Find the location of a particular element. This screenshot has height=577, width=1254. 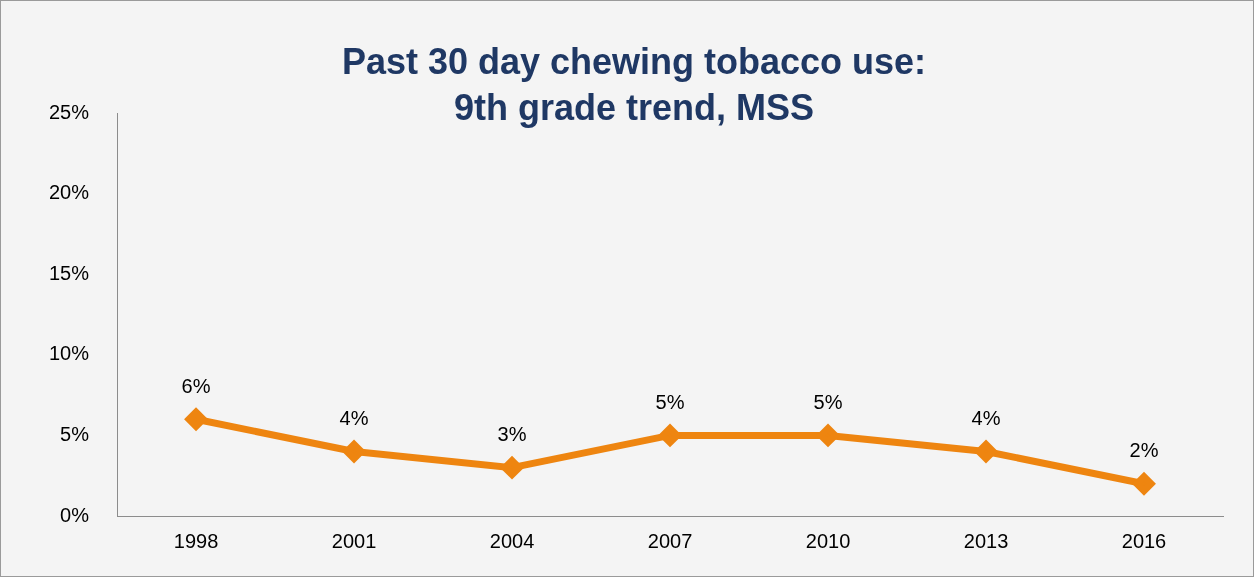

data-label: 6% is located at coordinates (196, 385).